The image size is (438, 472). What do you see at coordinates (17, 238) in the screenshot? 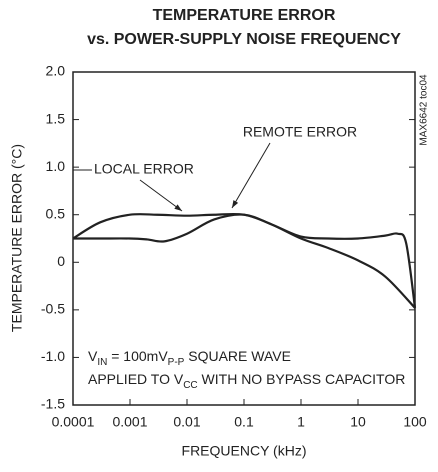
I see `y-axis-label: TEMPERATURE ERROR (°C)` at bounding box center [17, 238].